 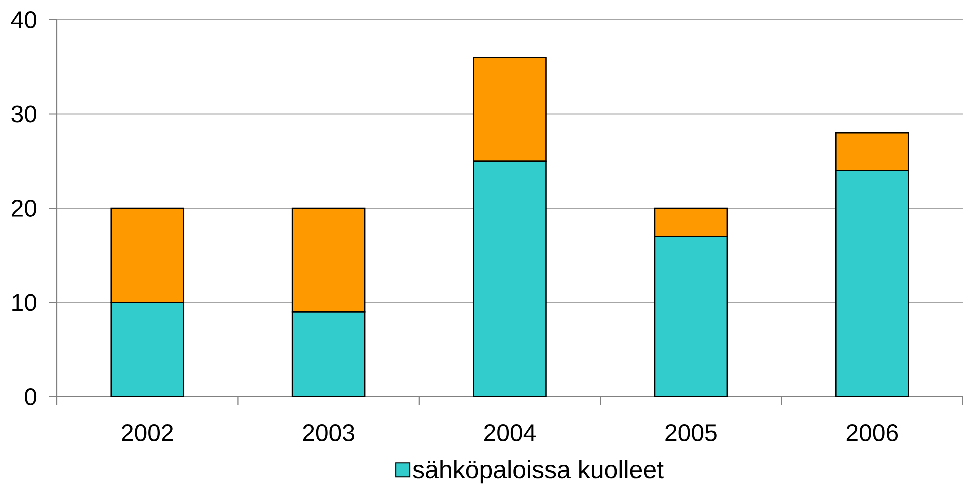 What do you see at coordinates (328, 433) in the screenshot?
I see `x-tick-label: 2003` at bounding box center [328, 433].